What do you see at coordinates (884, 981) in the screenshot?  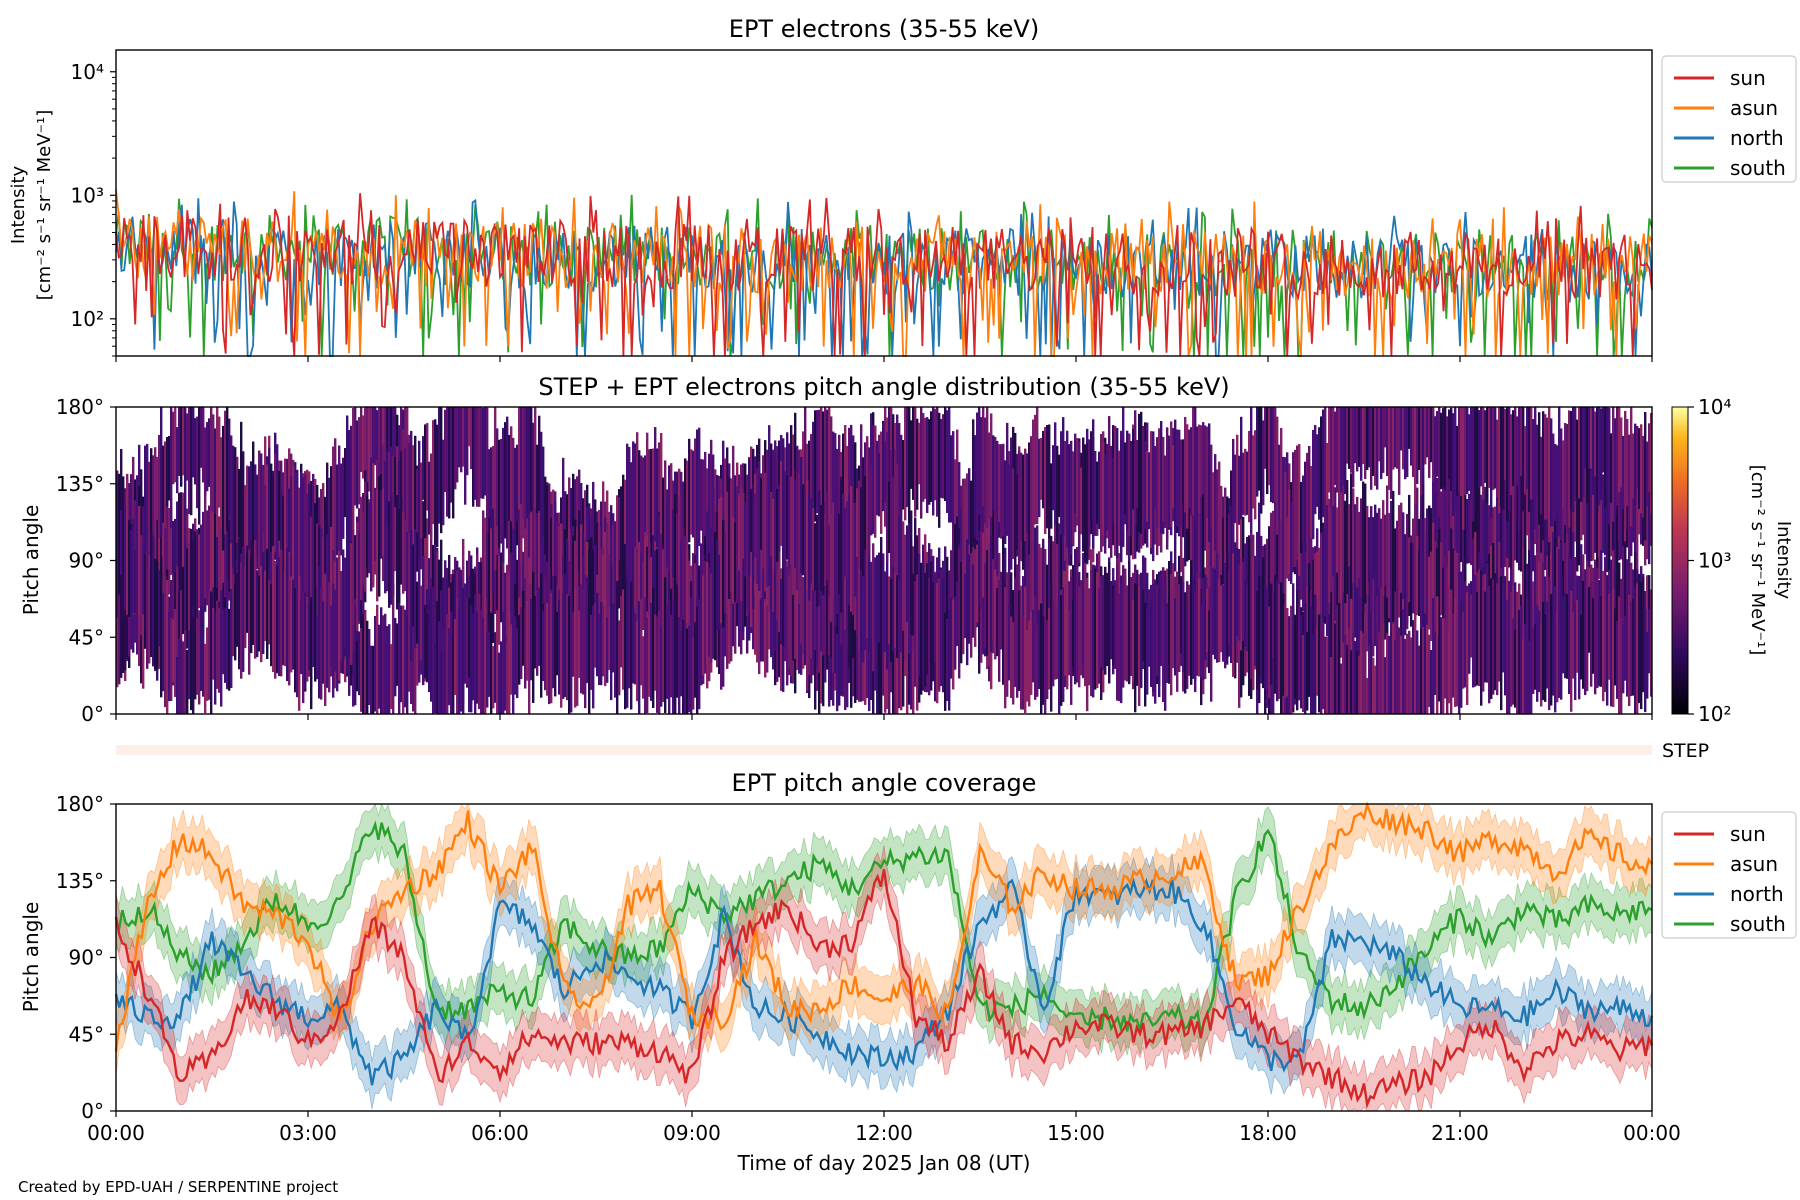 I see `coverage-line-north` at bounding box center [884, 981].